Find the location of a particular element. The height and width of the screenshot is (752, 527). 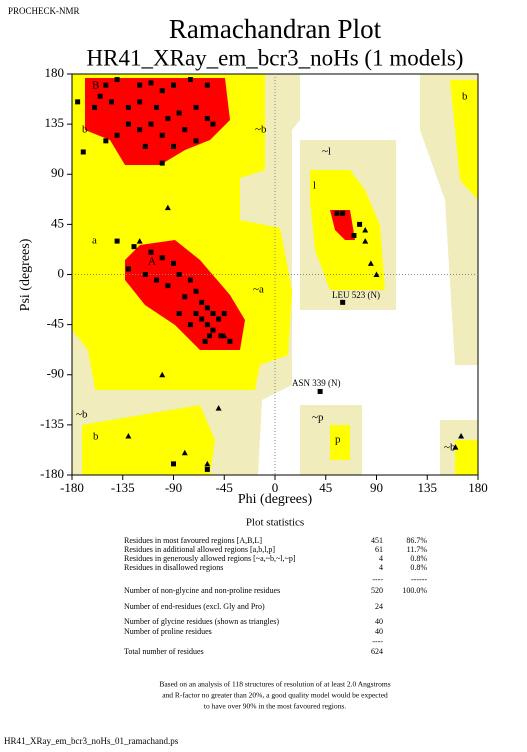

header: PROCHECK-NMR is located at coordinates (44, 11).